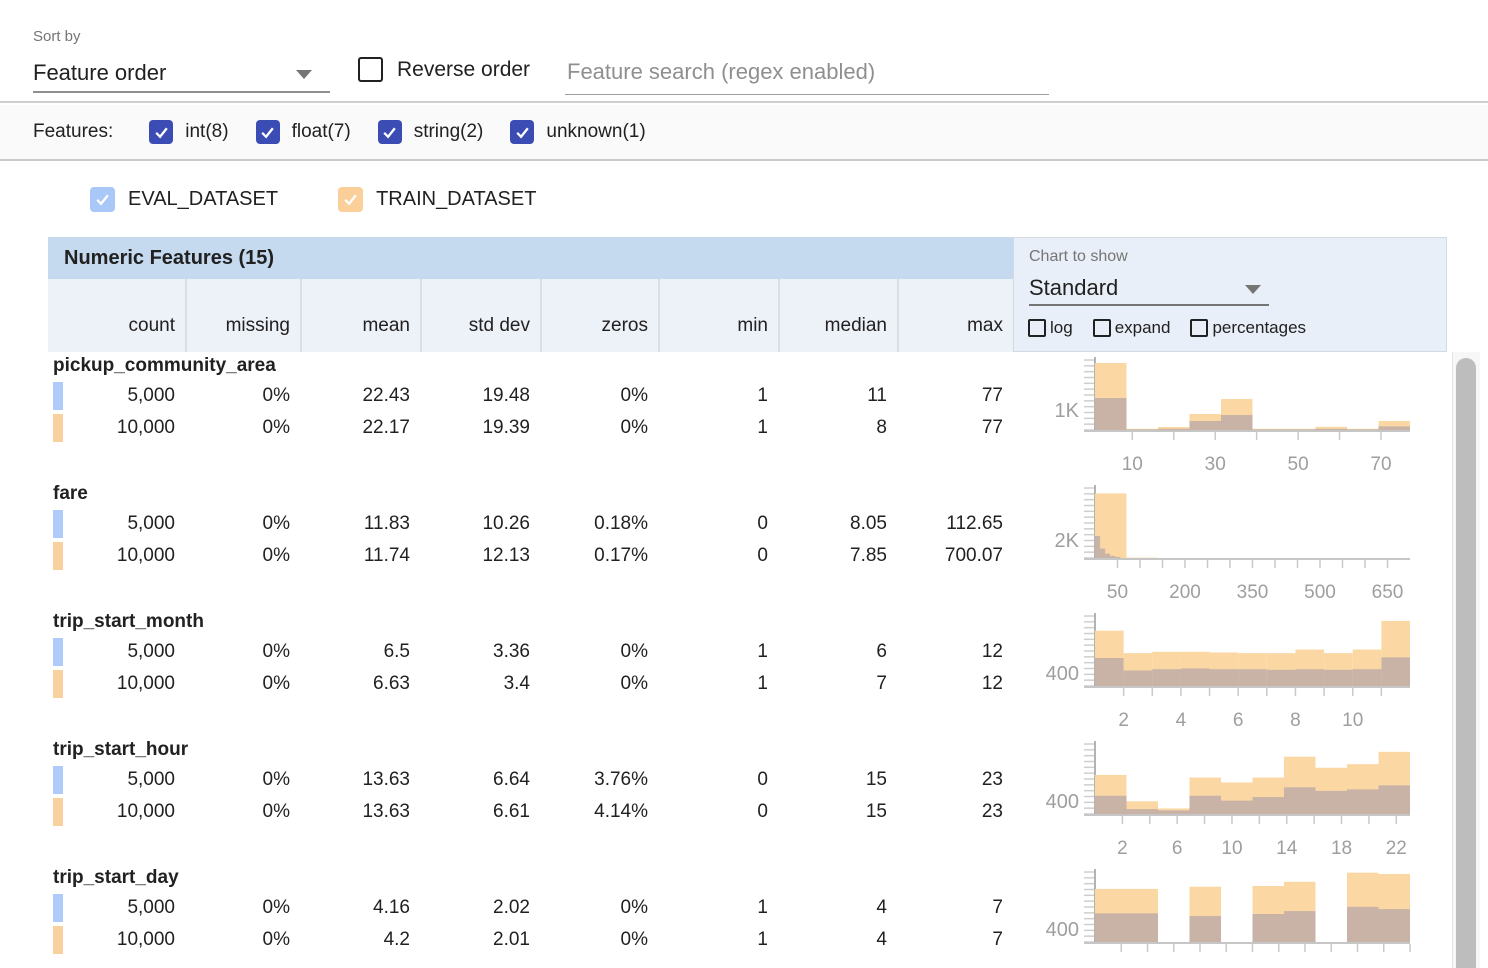 This screenshot has width=1488, height=968. I want to click on histogram-trip_start_month: 400 2 4 6 8 10, so click(1228, 672).